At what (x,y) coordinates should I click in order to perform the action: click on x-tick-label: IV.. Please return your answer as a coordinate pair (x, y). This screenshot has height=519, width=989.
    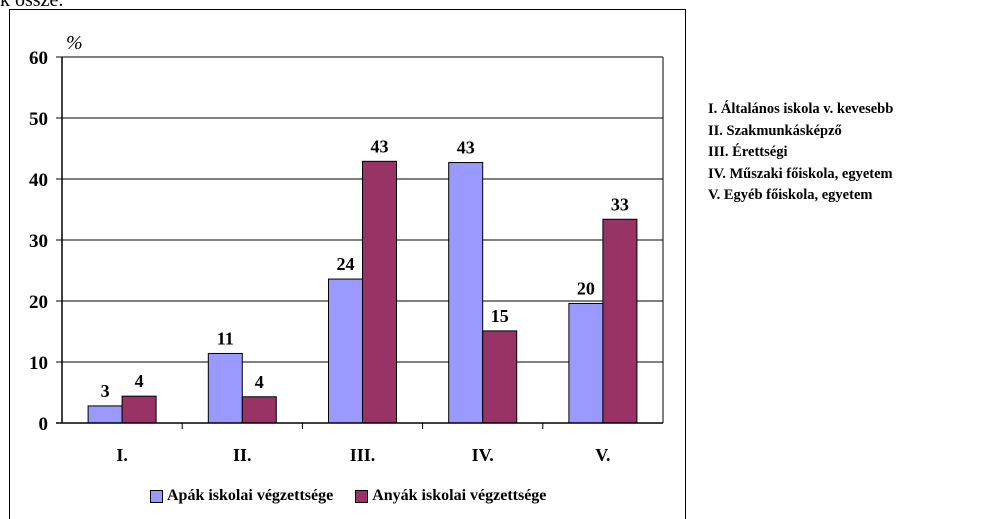
    Looking at the image, I should click on (483, 455).